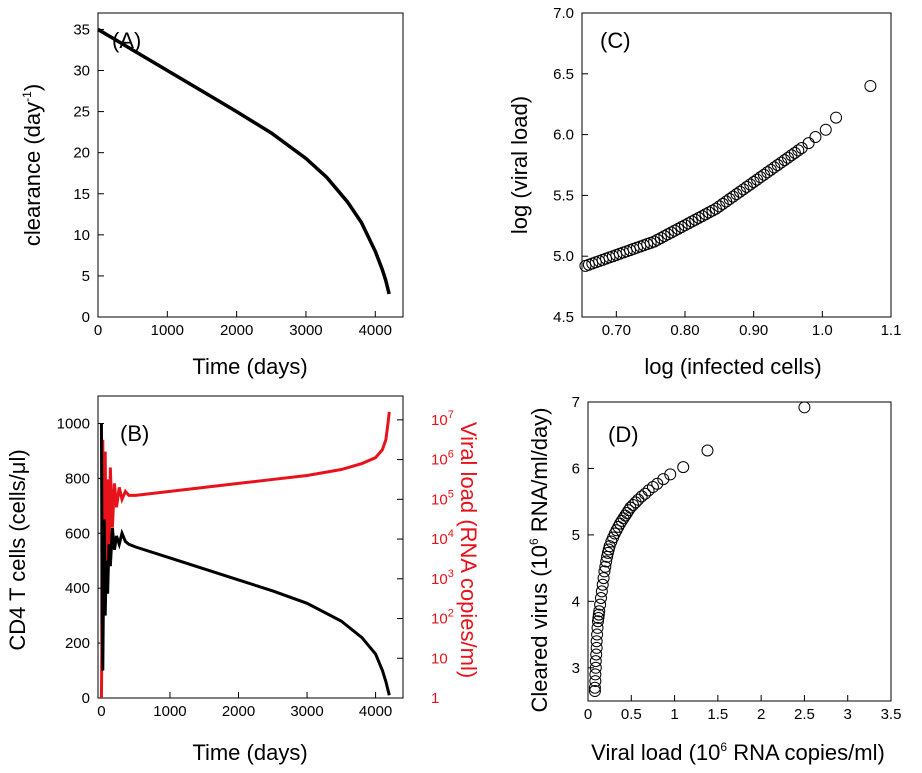  What do you see at coordinates (77, 588) in the screenshot?
I see `panel-b-y-tick-label: 400` at bounding box center [77, 588].